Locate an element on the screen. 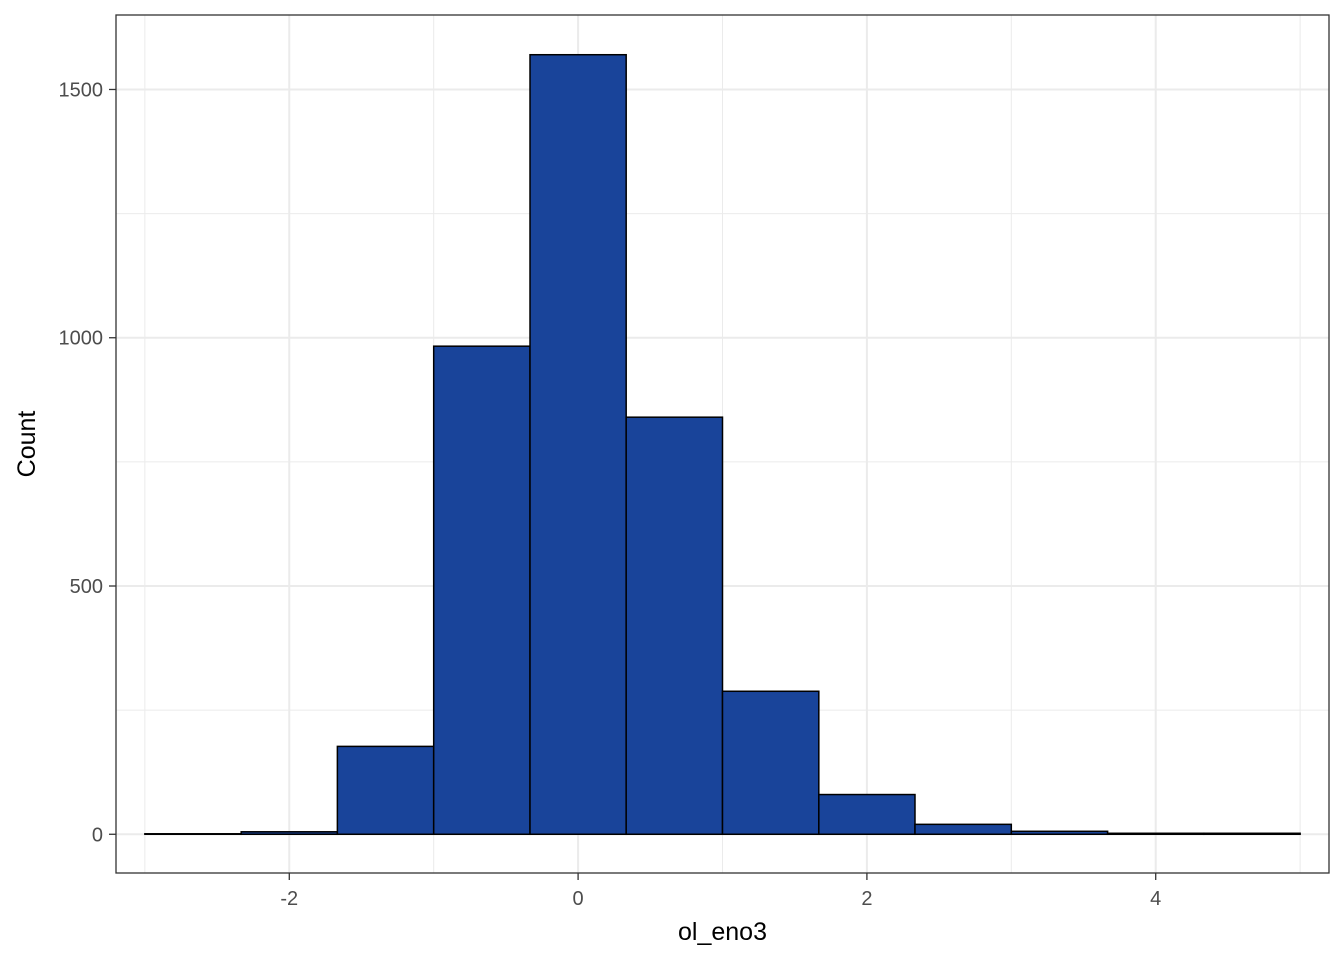  y-tick-label: 0 is located at coordinates (97, 835).